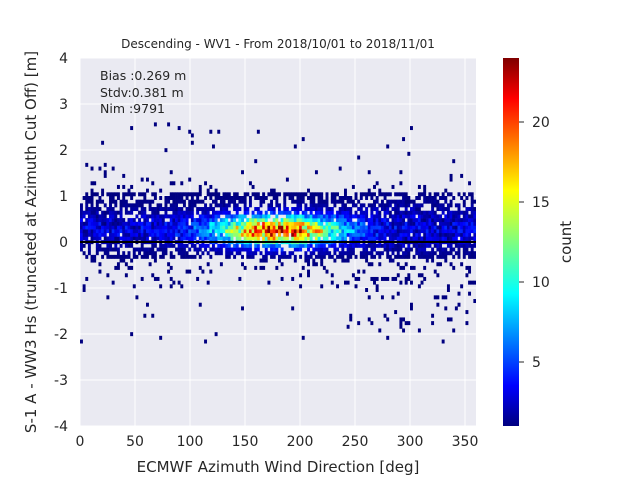  Describe the element at coordinates (190, 442) in the screenshot. I see `x-tick-label: 100` at that location.